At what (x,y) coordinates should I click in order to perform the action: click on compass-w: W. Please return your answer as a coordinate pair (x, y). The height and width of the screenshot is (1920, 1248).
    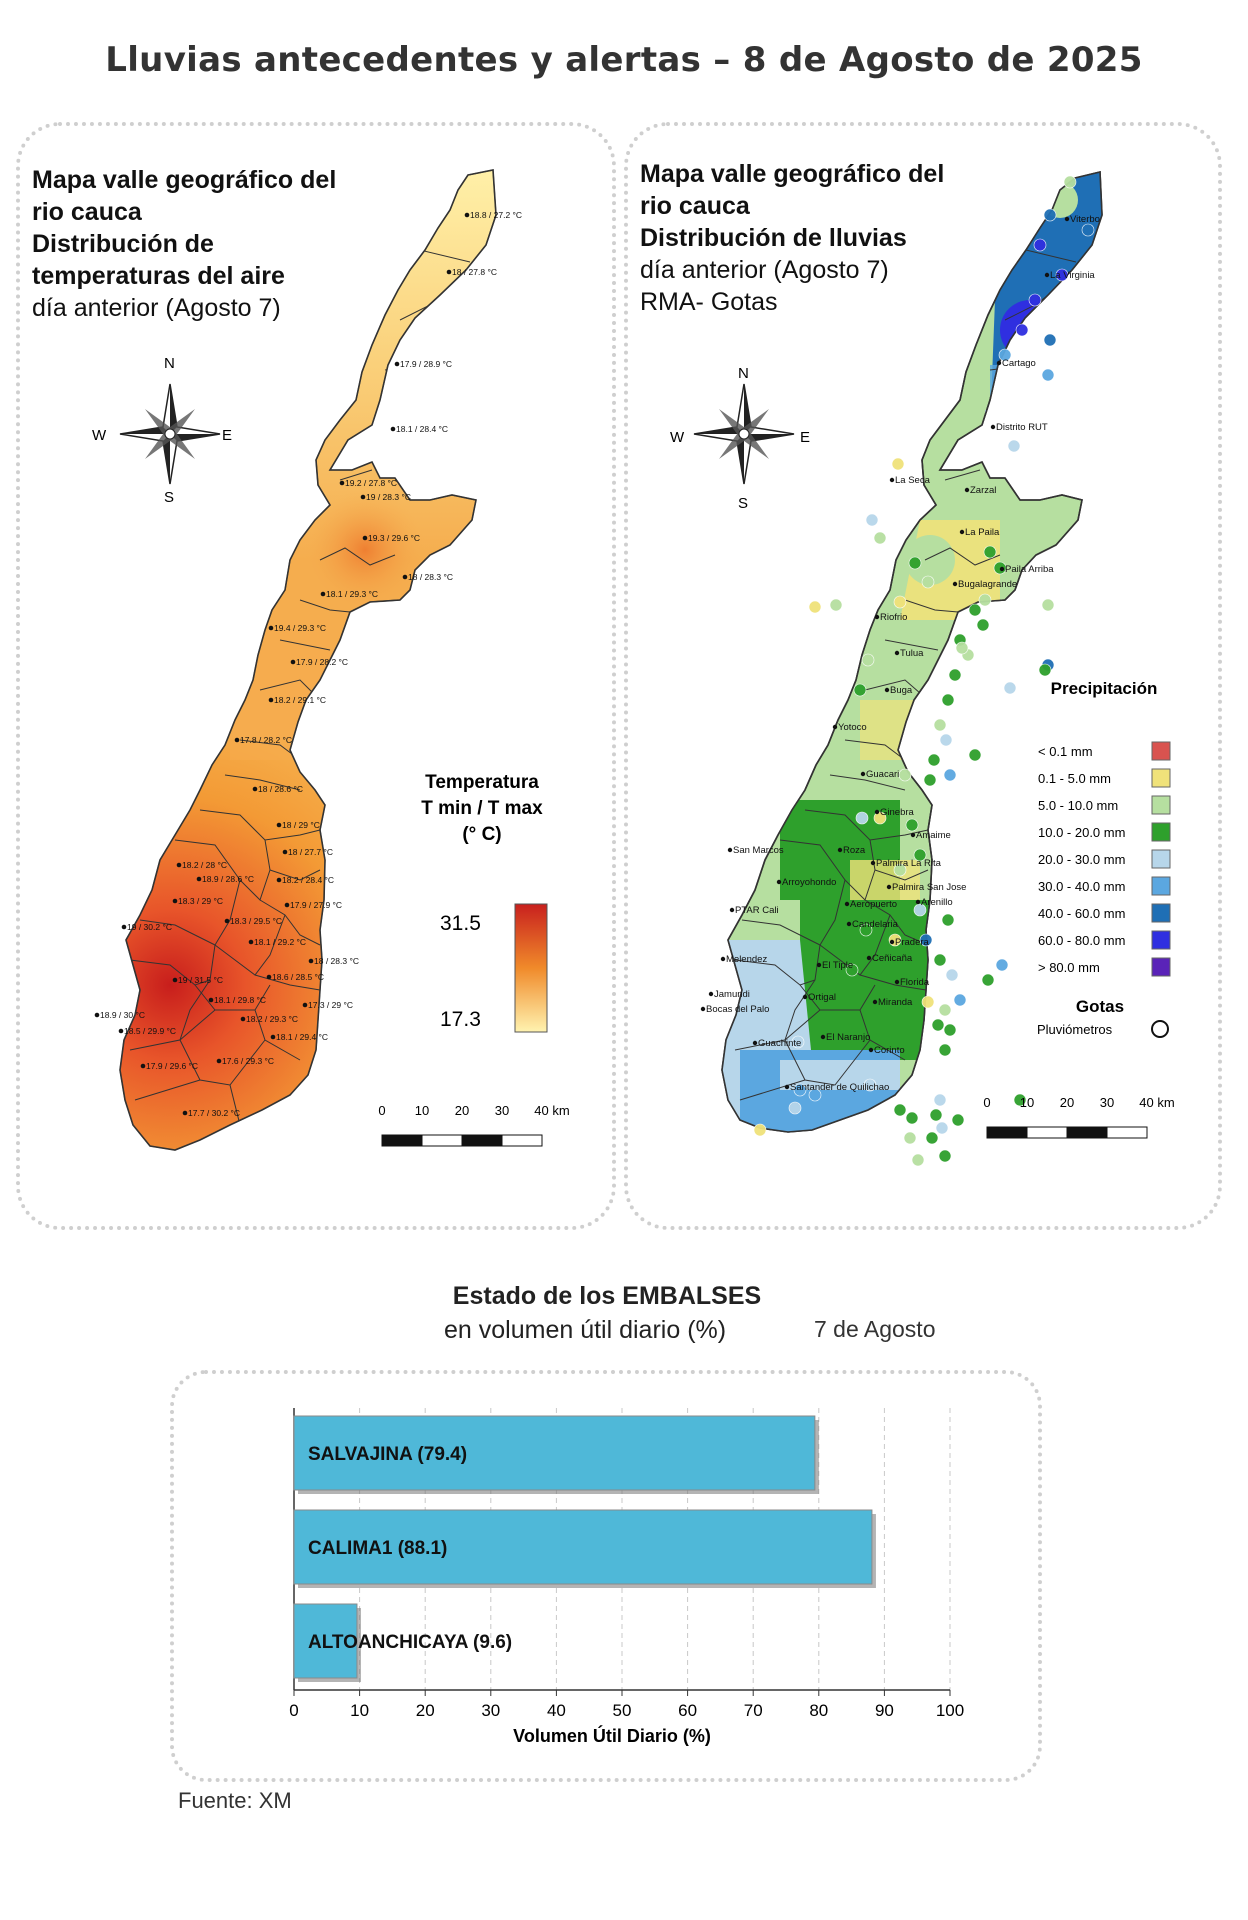
    Looking at the image, I should click on (99, 435).